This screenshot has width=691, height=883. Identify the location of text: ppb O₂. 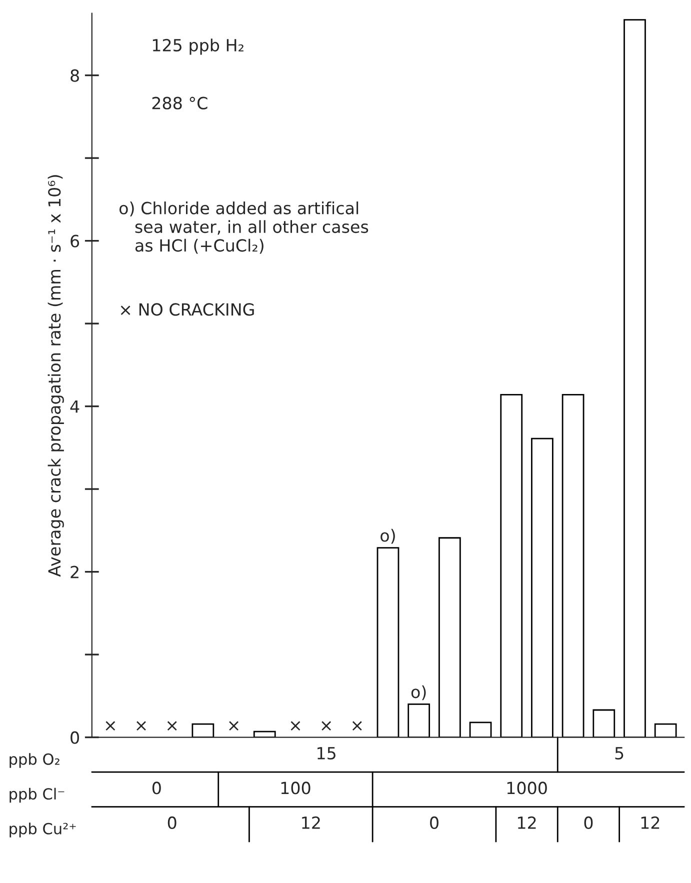
(35, 760).